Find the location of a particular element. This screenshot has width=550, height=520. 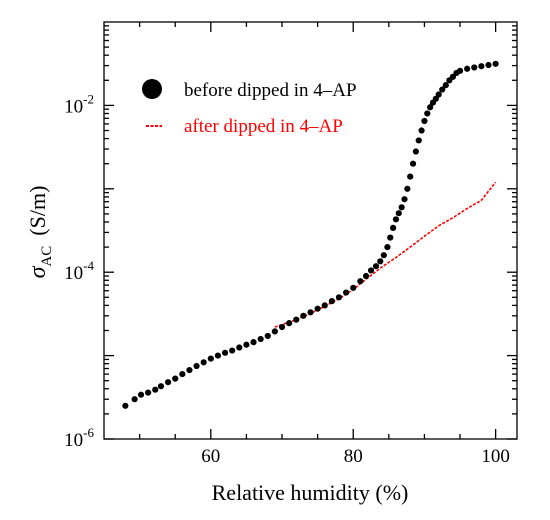

y-axis-label-unit: (S/m) is located at coordinates (37, 211).